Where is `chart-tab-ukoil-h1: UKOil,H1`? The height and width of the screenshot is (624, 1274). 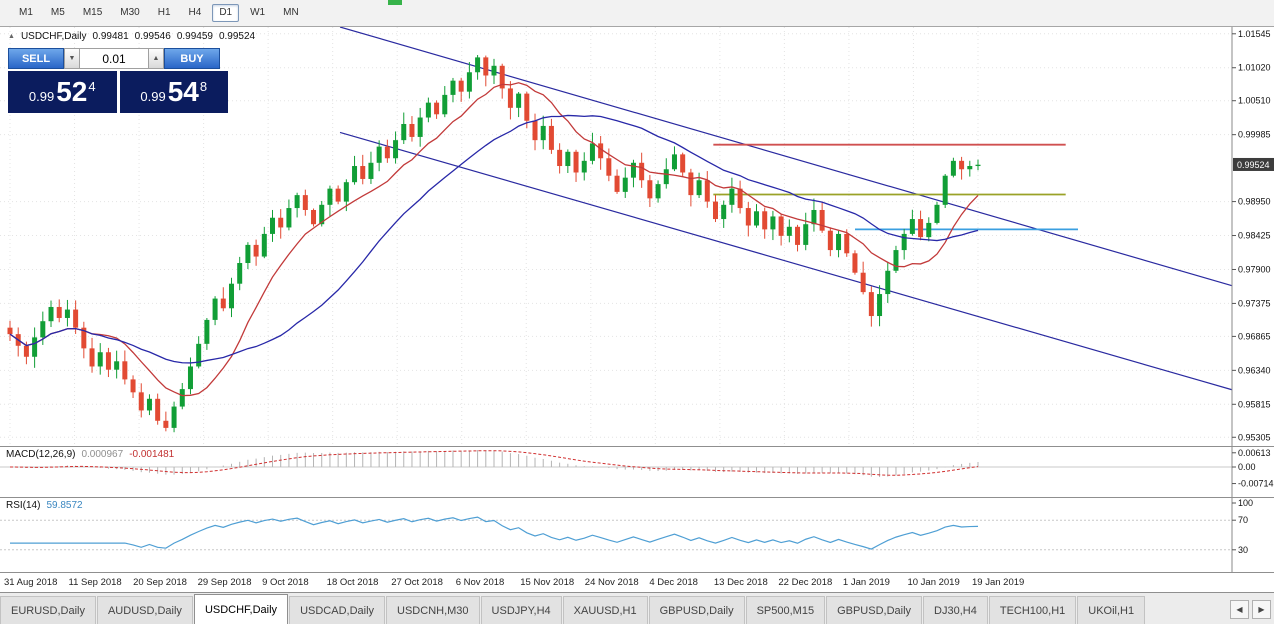 chart-tab-ukoil-h1: UKOil,H1 is located at coordinates (1111, 610).